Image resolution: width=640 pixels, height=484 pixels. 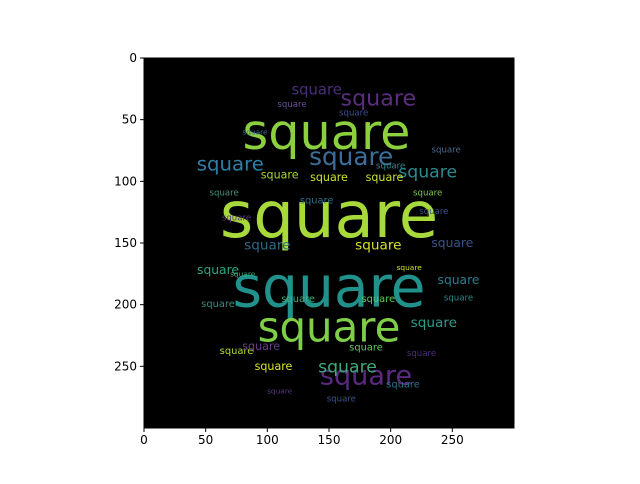 What do you see at coordinates (390, 440) in the screenshot?
I see `x-tick-label: 200` at bounding box center [390, 440].